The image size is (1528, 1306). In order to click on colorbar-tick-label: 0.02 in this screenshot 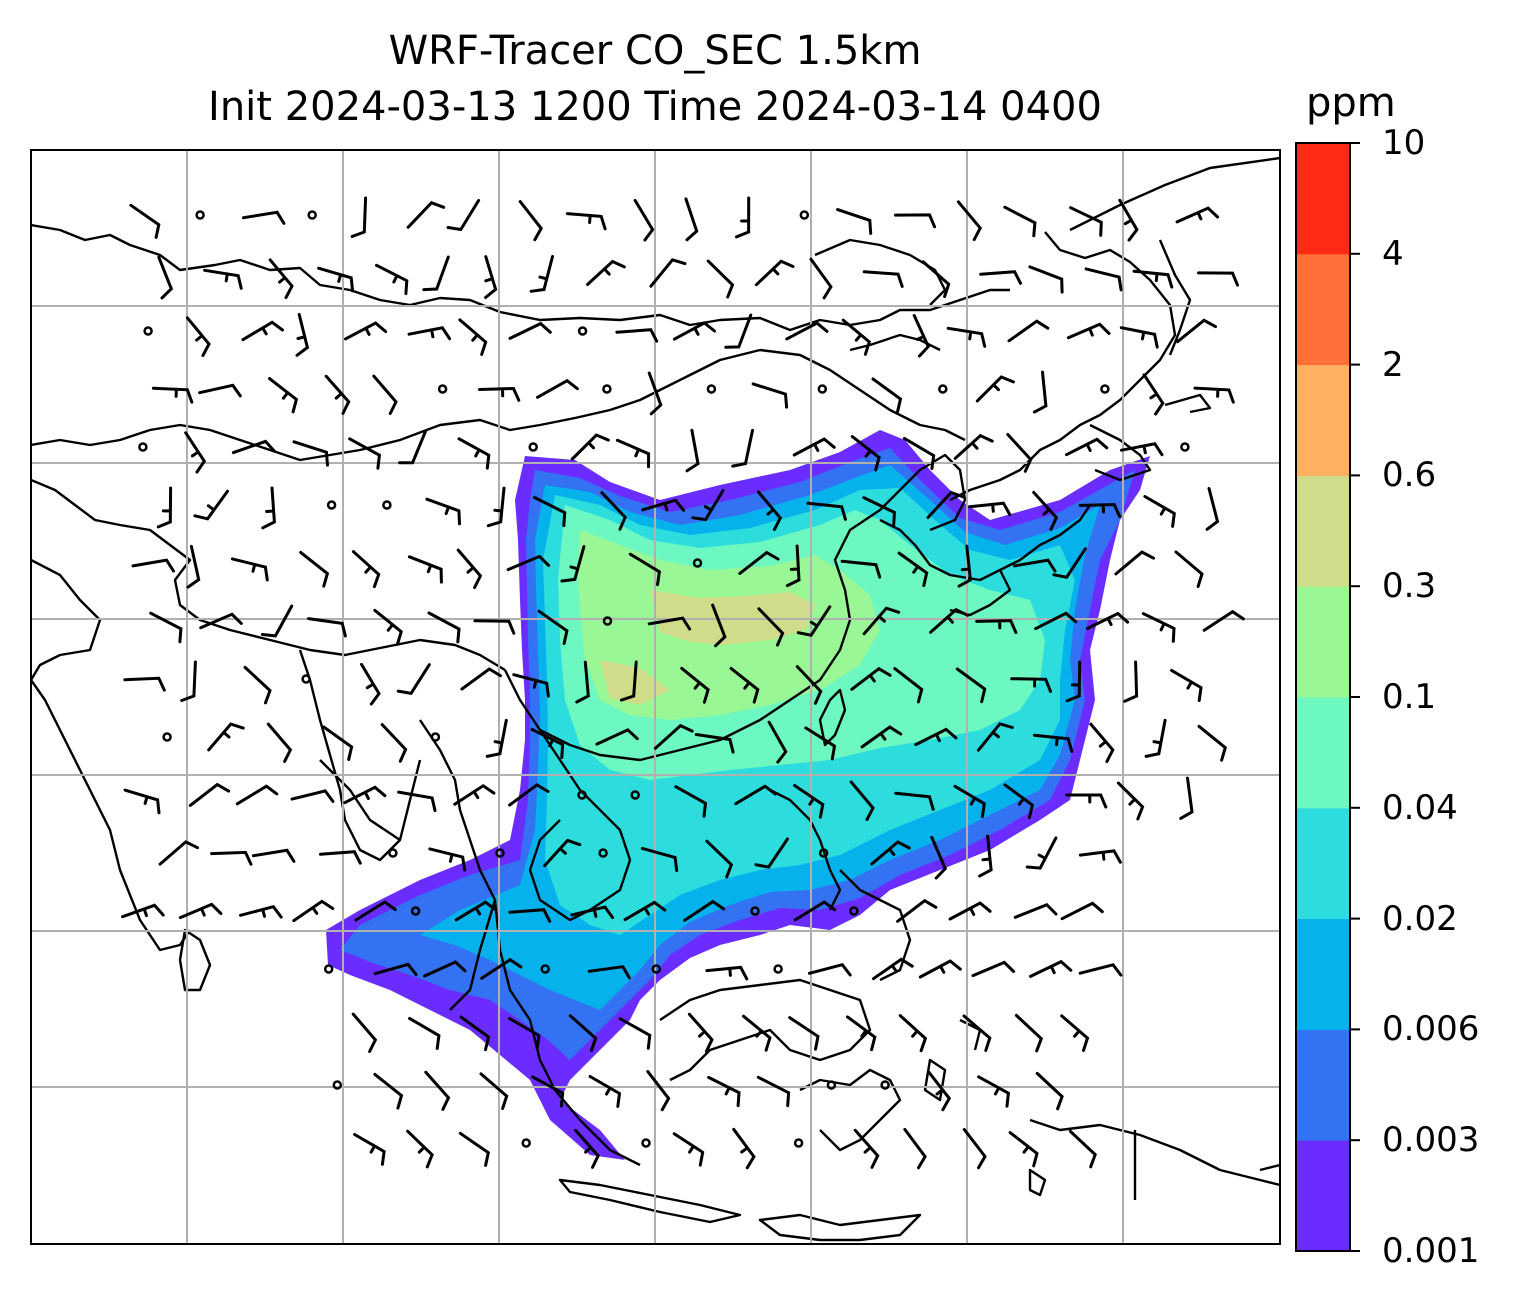, I will do `click(1420, 918)`.